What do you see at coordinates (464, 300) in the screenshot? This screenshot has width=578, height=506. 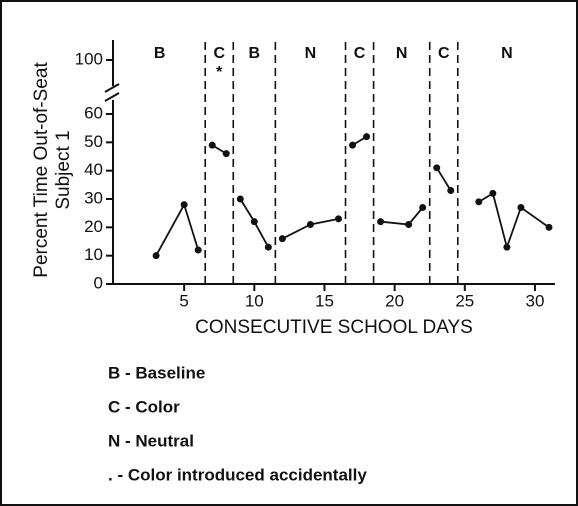 I see `x-tick-label: 25` at bounding box center [464, 300].